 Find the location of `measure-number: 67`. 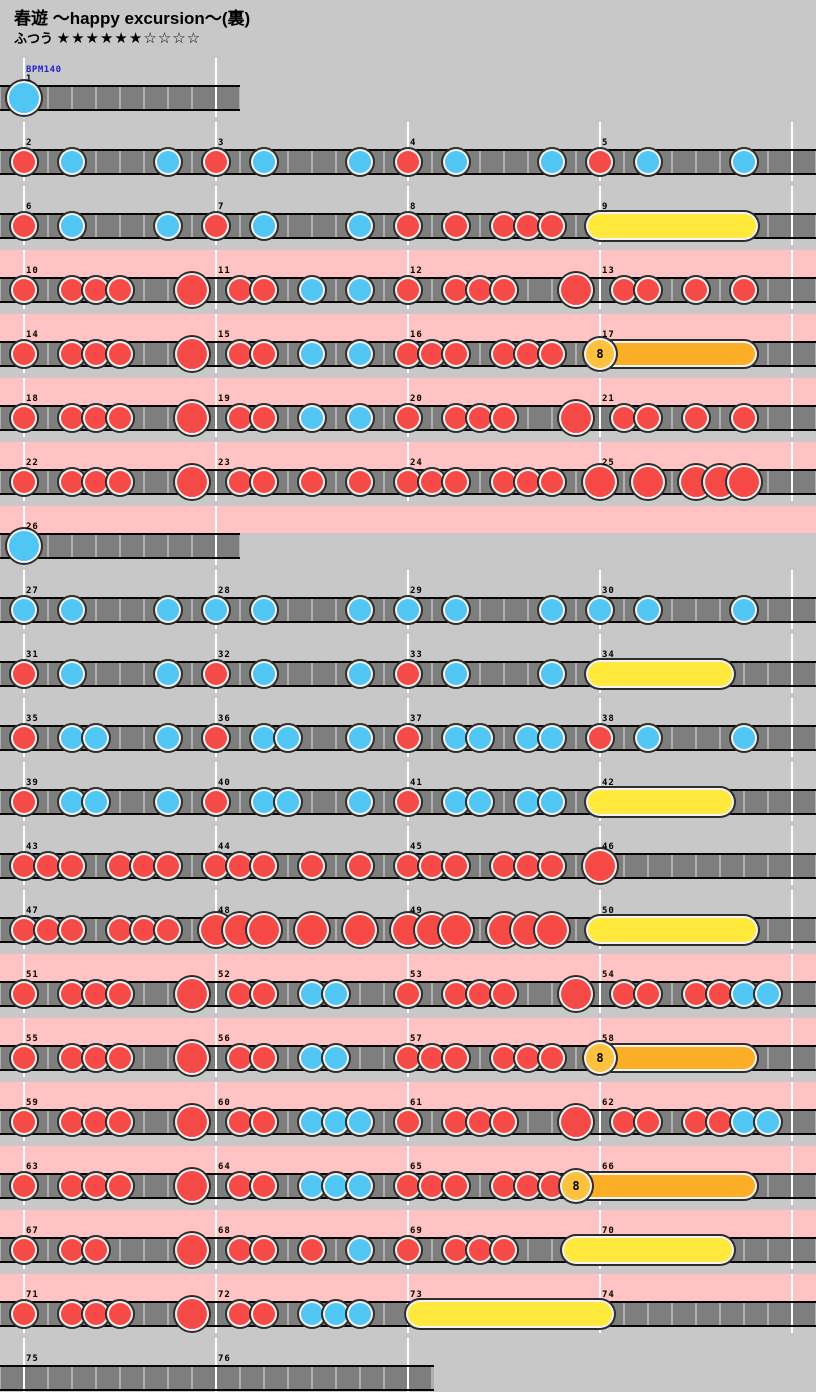

measure-number: 67 is located at coordinates (32, 1231).